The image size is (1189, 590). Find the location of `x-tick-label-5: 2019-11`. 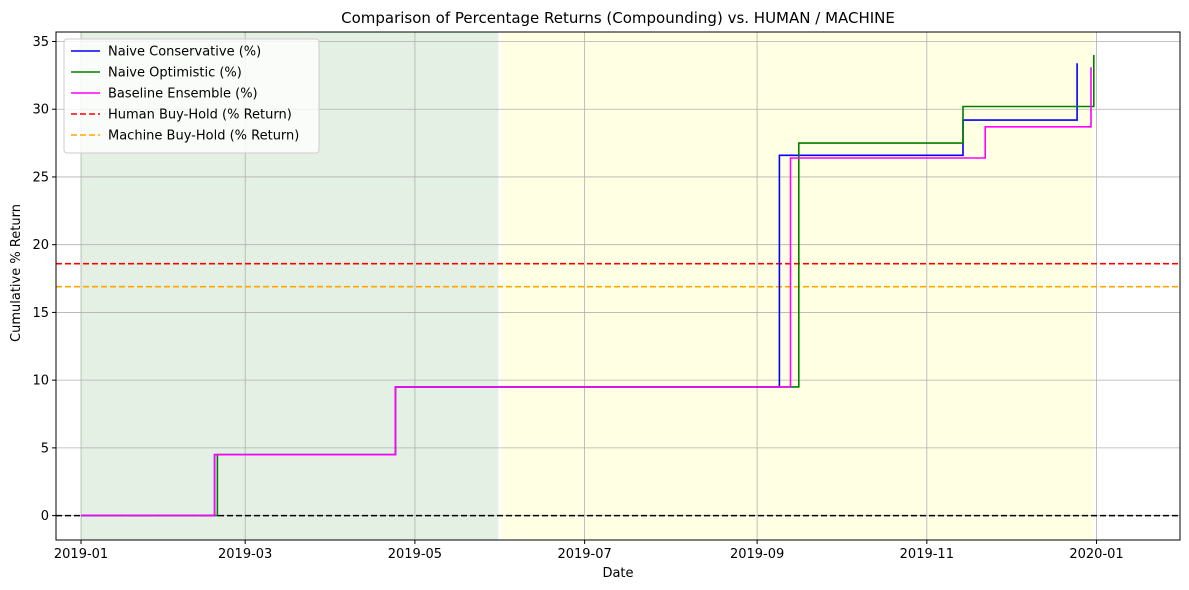

x-tick-label-5: 2019-11 is located at coordinates (927, 554).